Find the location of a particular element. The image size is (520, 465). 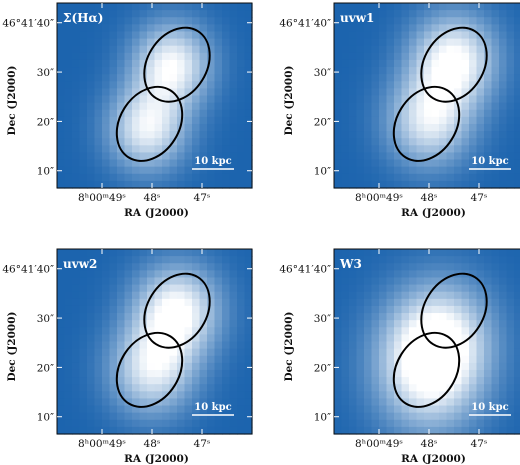

scale-bar-label: 10 kpc is located at coordinates (489, 161).